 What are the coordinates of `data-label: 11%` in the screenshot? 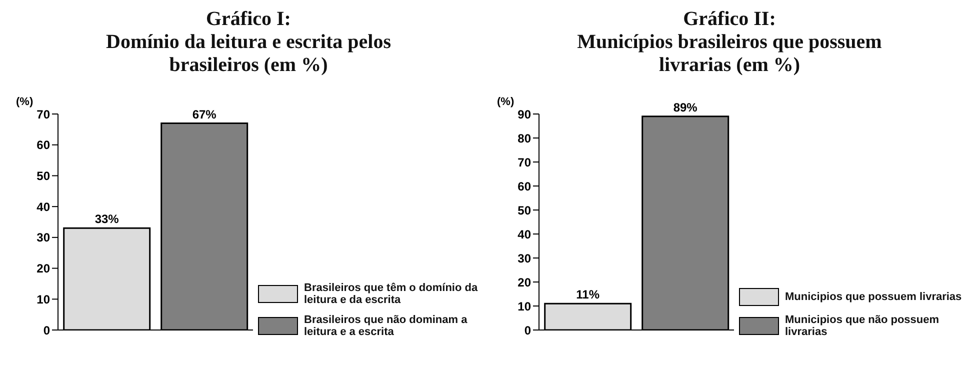 It's located at (588, 295).